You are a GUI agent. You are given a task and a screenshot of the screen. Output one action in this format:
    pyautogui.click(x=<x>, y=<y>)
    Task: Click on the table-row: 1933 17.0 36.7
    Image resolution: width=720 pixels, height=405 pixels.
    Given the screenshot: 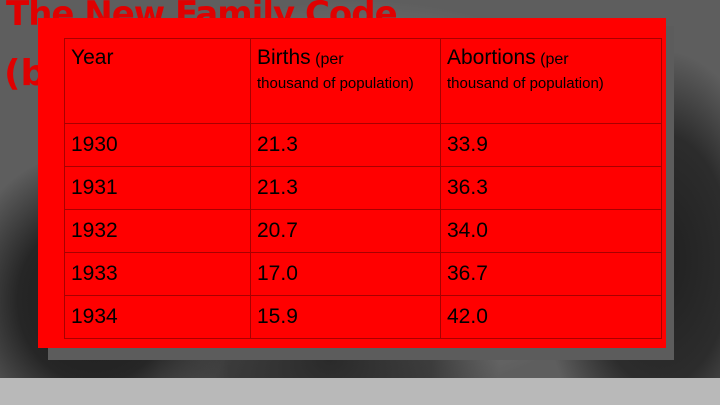 What is the action you would take?
    pyautogui.click(x=363, y=274)
    